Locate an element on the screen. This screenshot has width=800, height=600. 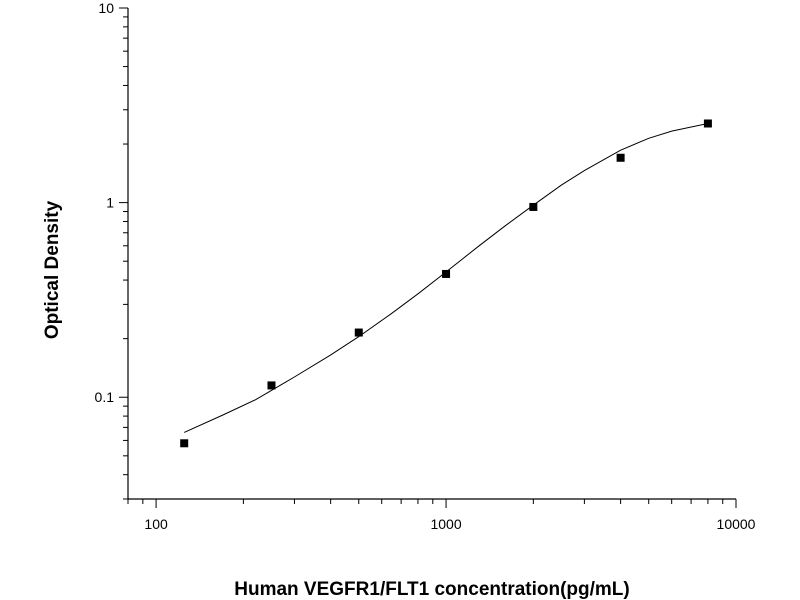
y-tick-label: 10 is located at coordinates (106, 8).